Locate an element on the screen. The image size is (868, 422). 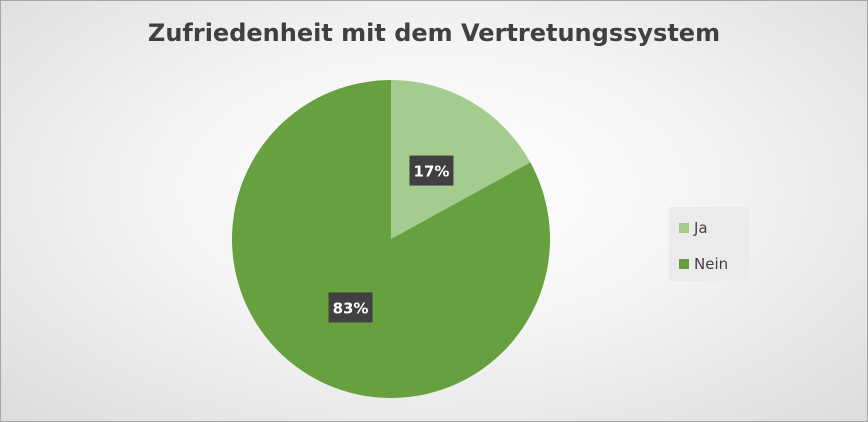
data-label-ja: 17% is located at coordinates (431, 170).